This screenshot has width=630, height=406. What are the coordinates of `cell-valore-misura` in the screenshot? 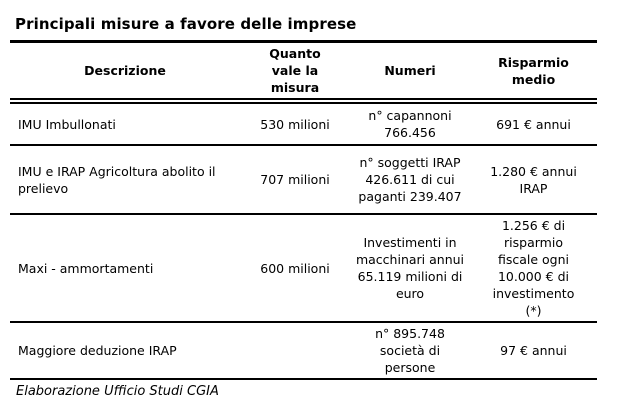 It's located at (295, 350).